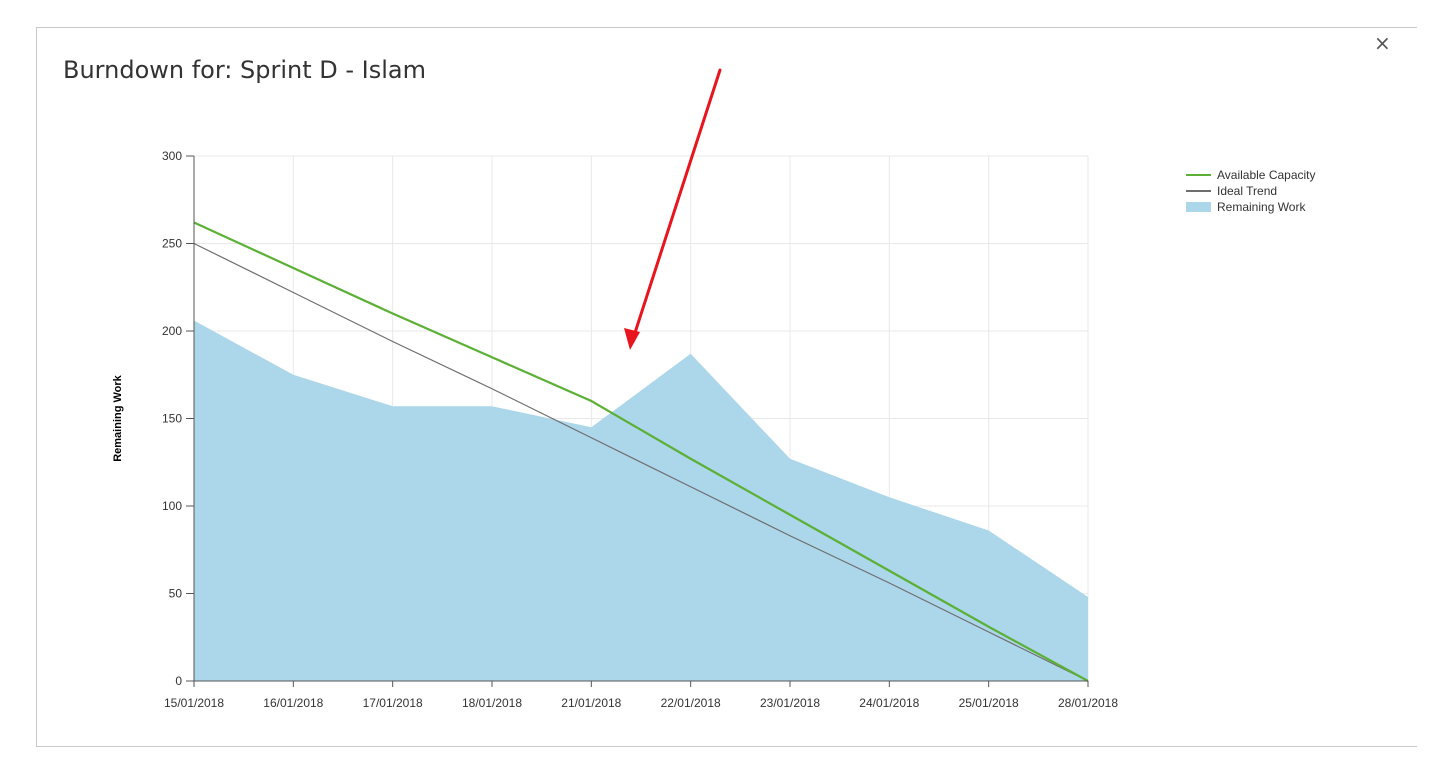 This screenshot has width=1455, height=763. I want to click on legend-label: Available Capacity, so click(1266, 175).